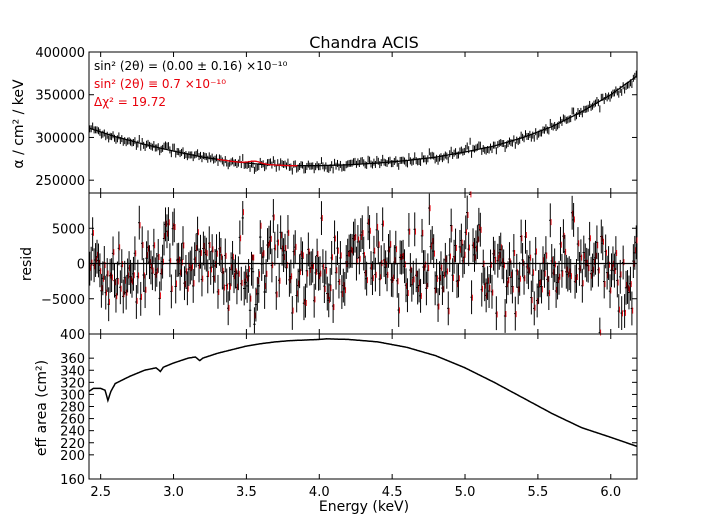 The image size is (708, 531). What do you see at coordinates (246, 492) in the screenshot?
I see `x-tick-label: 3.5` at bounding box center [246, 492].